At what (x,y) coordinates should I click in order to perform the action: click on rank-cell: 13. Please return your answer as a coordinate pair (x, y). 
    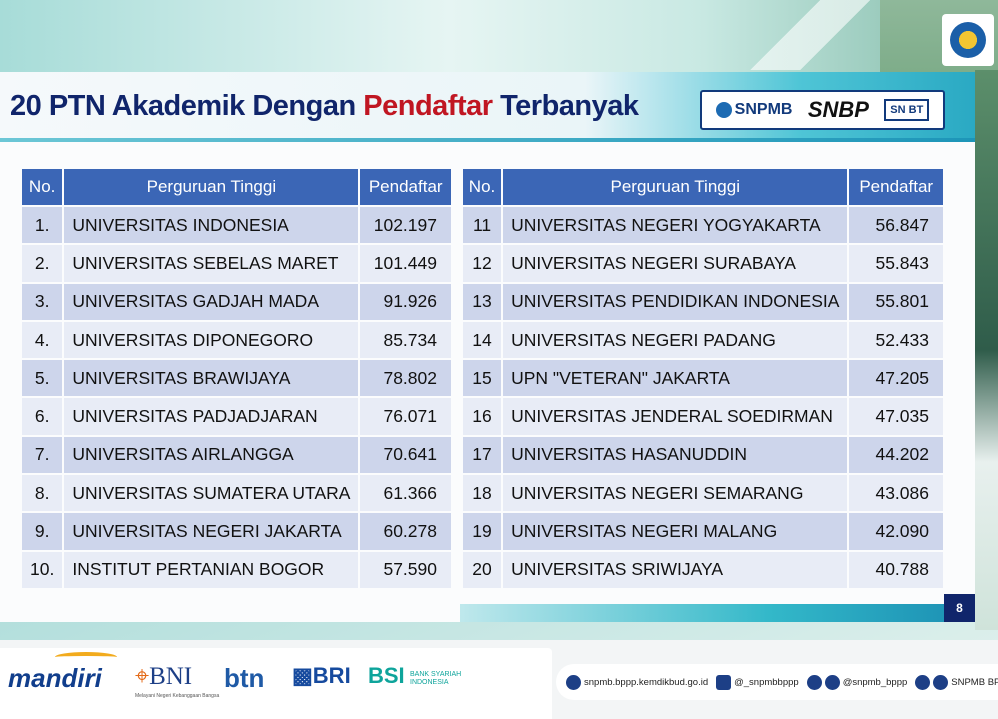
    Looking at the image, I should click on (482, 301).